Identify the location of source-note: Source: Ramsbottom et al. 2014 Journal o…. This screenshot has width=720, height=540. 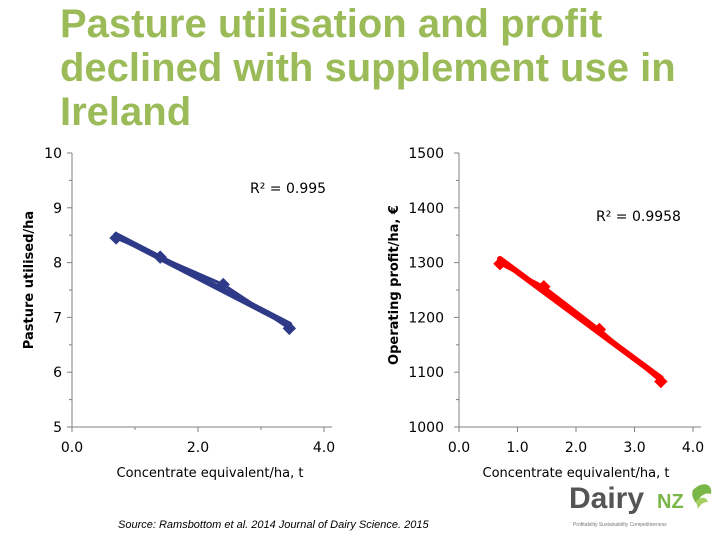
(273, 525).